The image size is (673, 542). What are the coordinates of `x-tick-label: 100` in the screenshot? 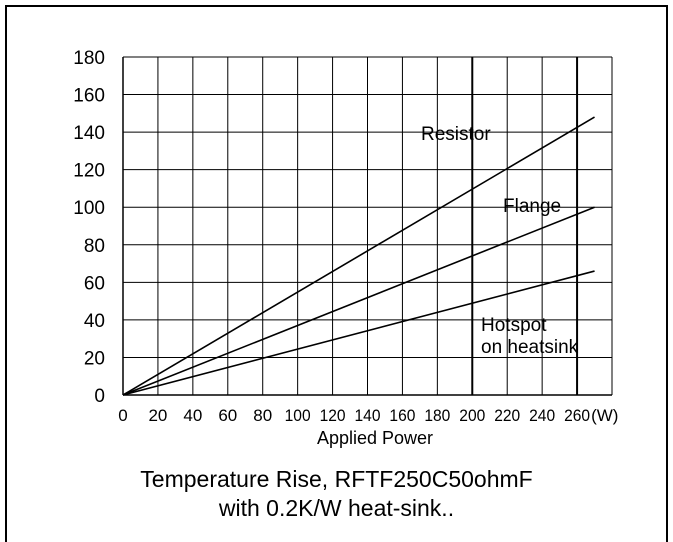 It's located at (298, 415).